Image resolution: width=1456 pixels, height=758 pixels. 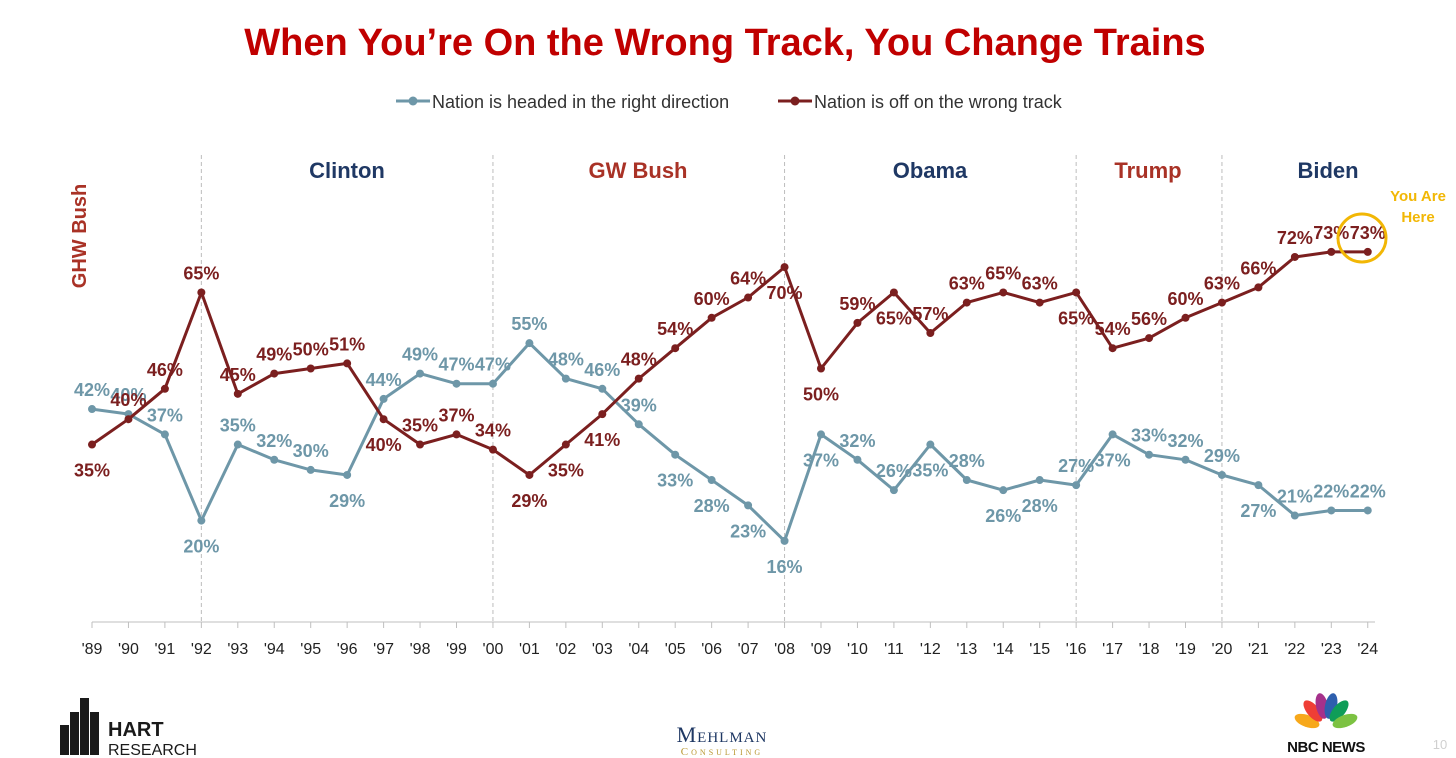 What do you see at coordinates (1003, 649) in the screenshot?
I see `x-tick-label: '14` at bounding box center [1003, 649].